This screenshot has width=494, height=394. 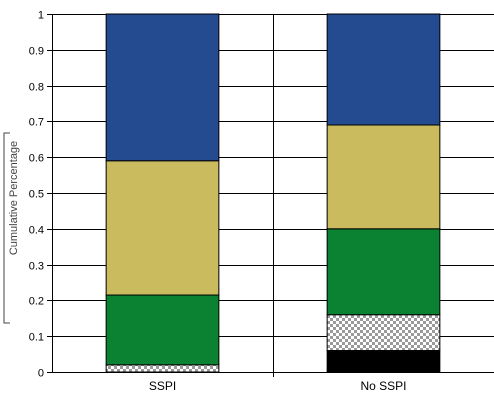 What do you see at coordinates (36, 52) in the screenshot?
I see `y-tick-label: 0.9` at bounding box center [36, 52].